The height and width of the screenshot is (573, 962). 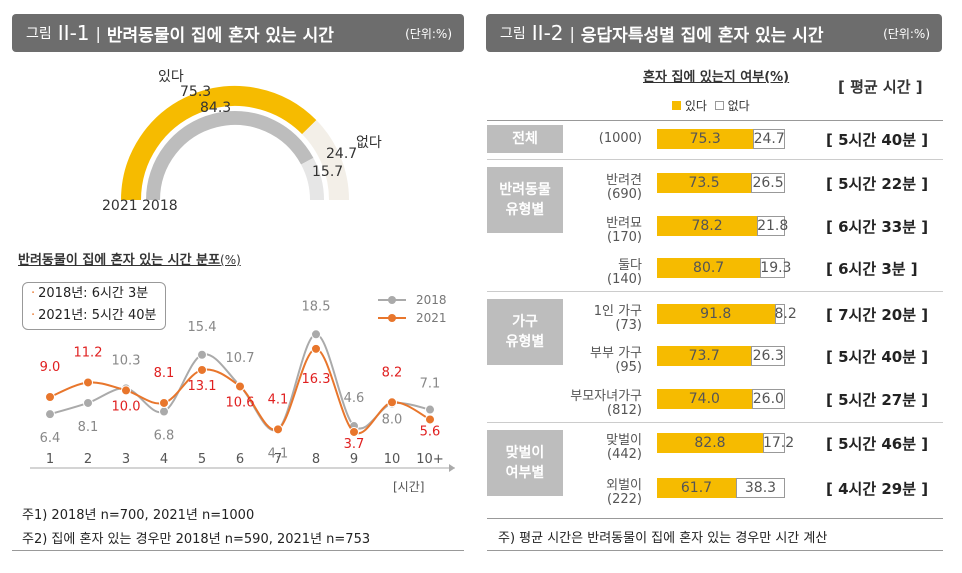 I want to click on data-label-2018-7: 4.1, so click(x=278, y=453).